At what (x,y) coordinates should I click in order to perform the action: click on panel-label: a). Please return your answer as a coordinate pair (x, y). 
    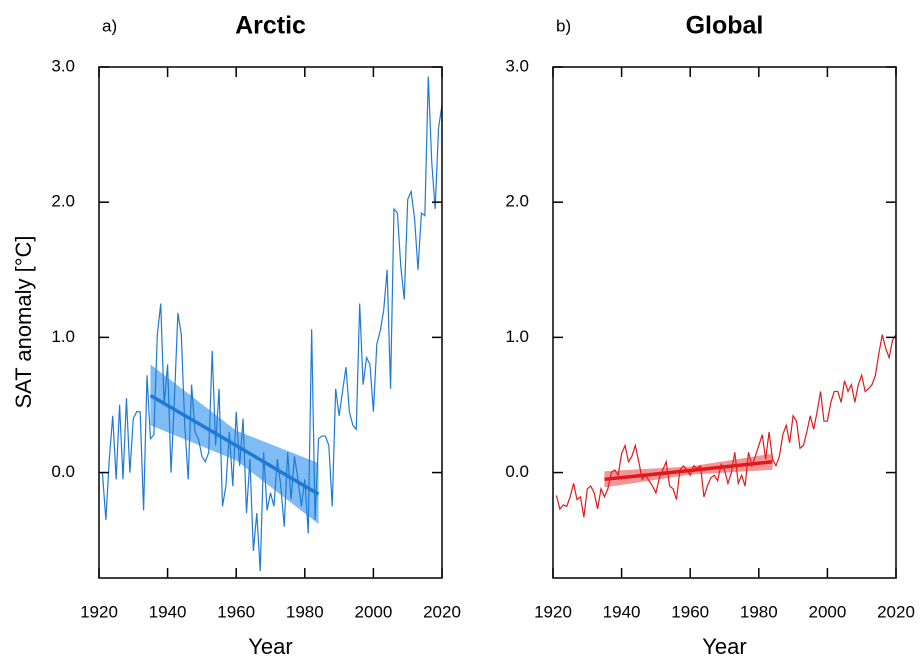
    Looking at the image, I should click on (109, 25).